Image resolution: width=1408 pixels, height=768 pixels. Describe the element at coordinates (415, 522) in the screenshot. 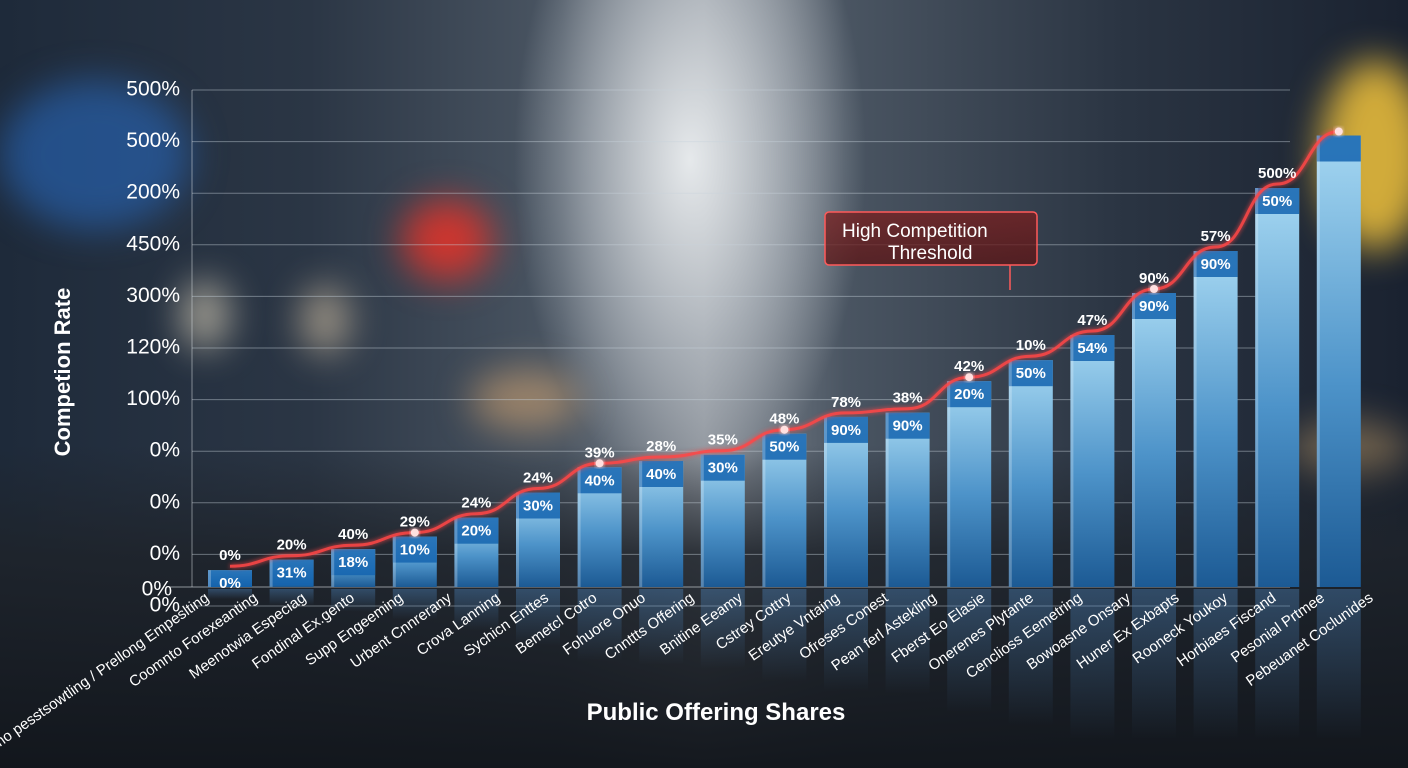

I see `bar-top-label: 29%` at that location.